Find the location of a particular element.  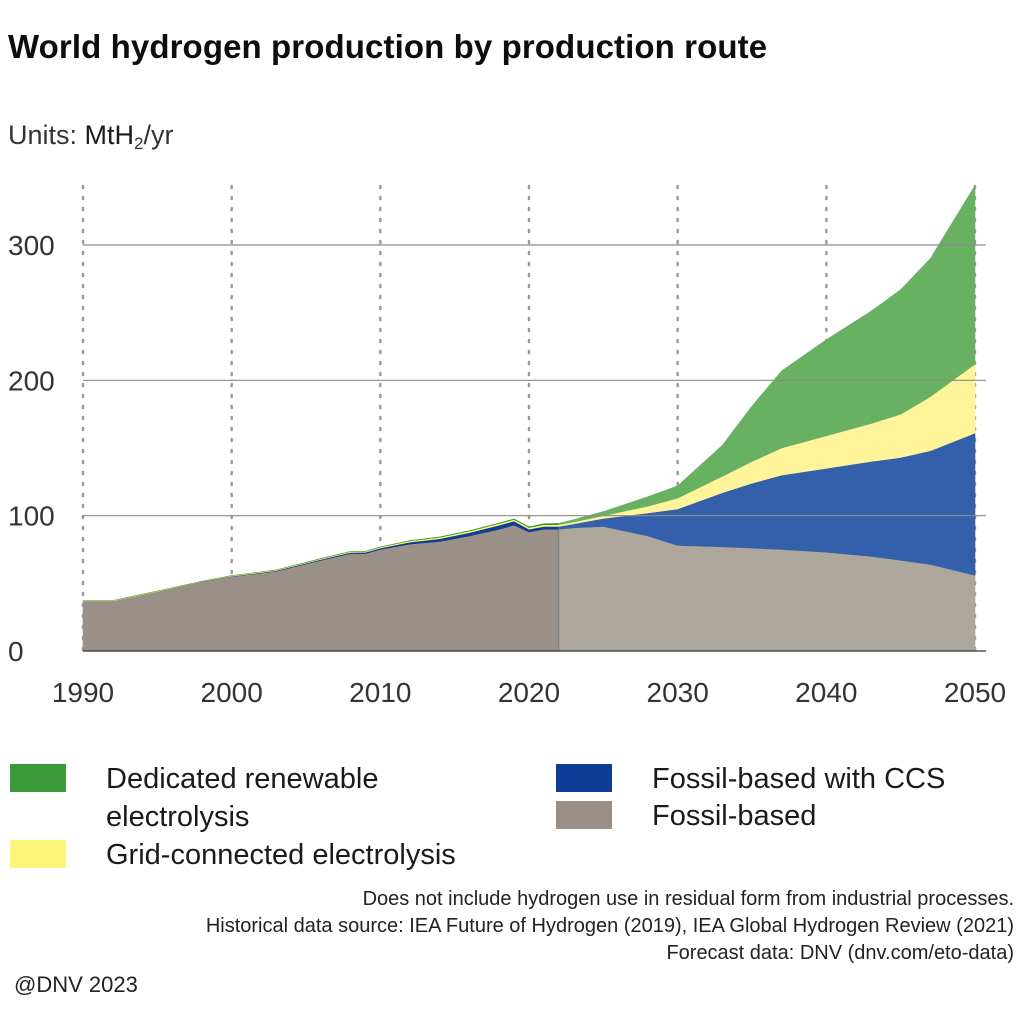

legend-swatch-dedicated-renewable is located at coordinates (38, 778).